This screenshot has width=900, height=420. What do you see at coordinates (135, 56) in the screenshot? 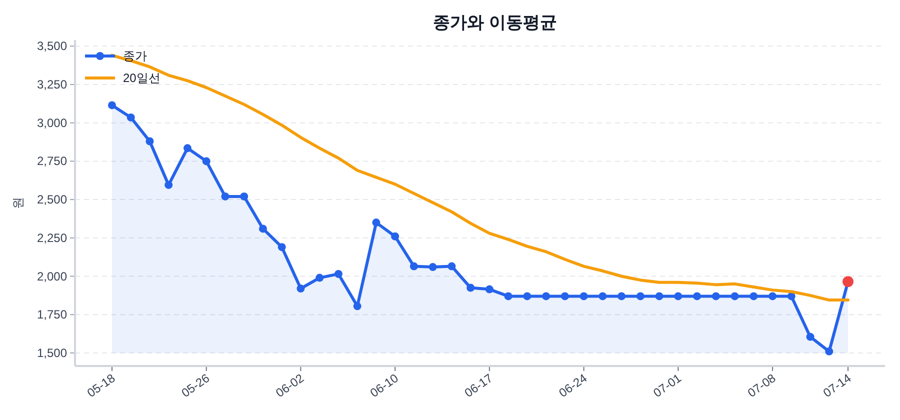
I see `legend-label: 종가` at bounding box center [135, 56].